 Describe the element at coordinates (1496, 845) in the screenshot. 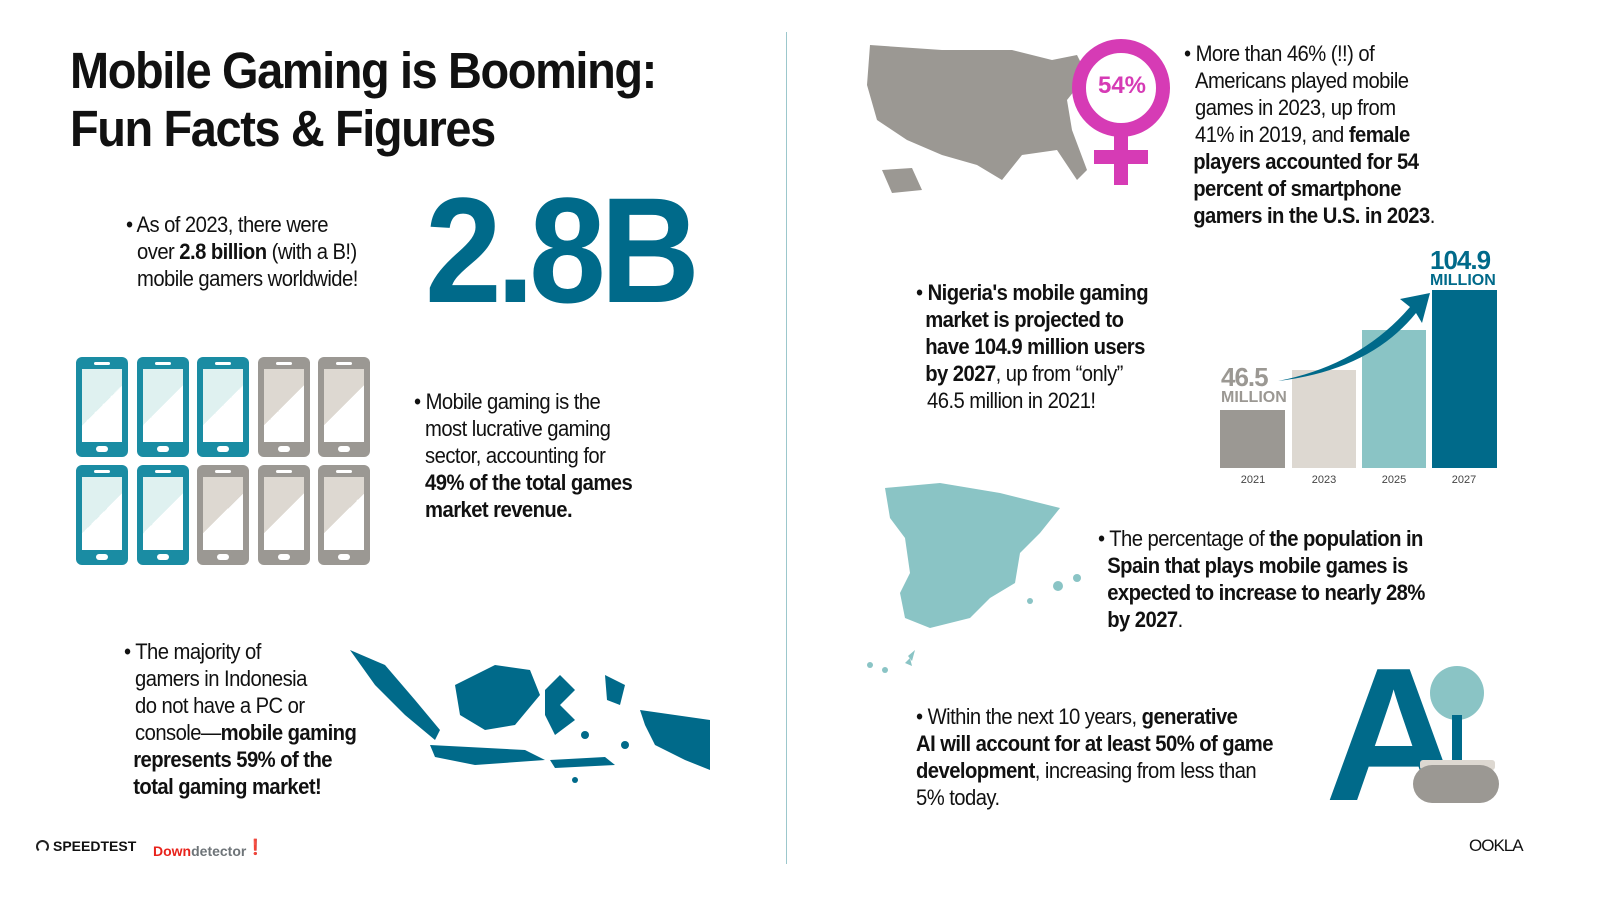

I see `ookla-logo: OOKLA` at that location.